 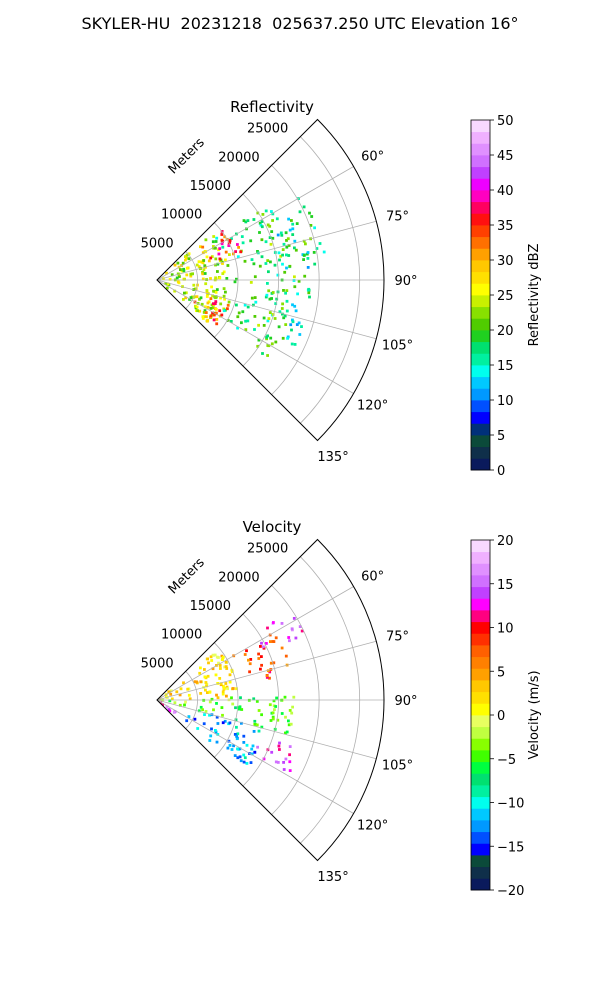 I want to click on polar-panel-reflectivity, so click(x=270, y=280).